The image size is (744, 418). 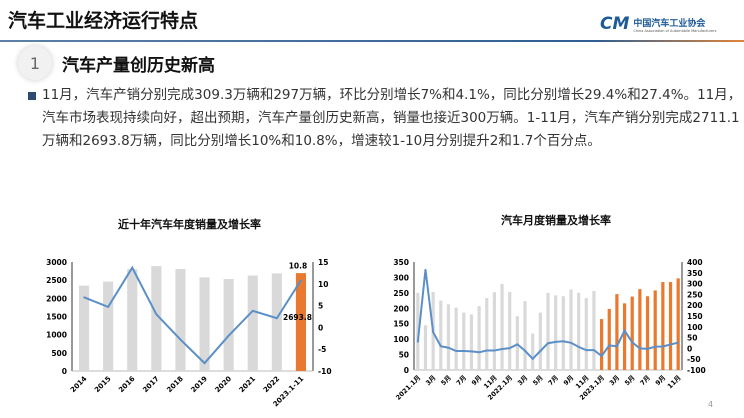 I want to click on right-tick-label: -100, so click(x=696, y=370).